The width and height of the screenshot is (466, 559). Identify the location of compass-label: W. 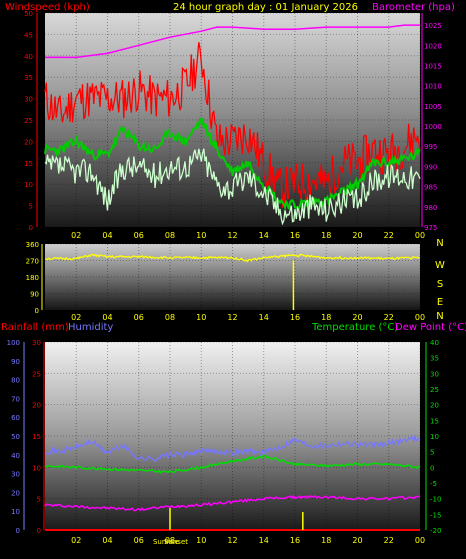
(440, 265).